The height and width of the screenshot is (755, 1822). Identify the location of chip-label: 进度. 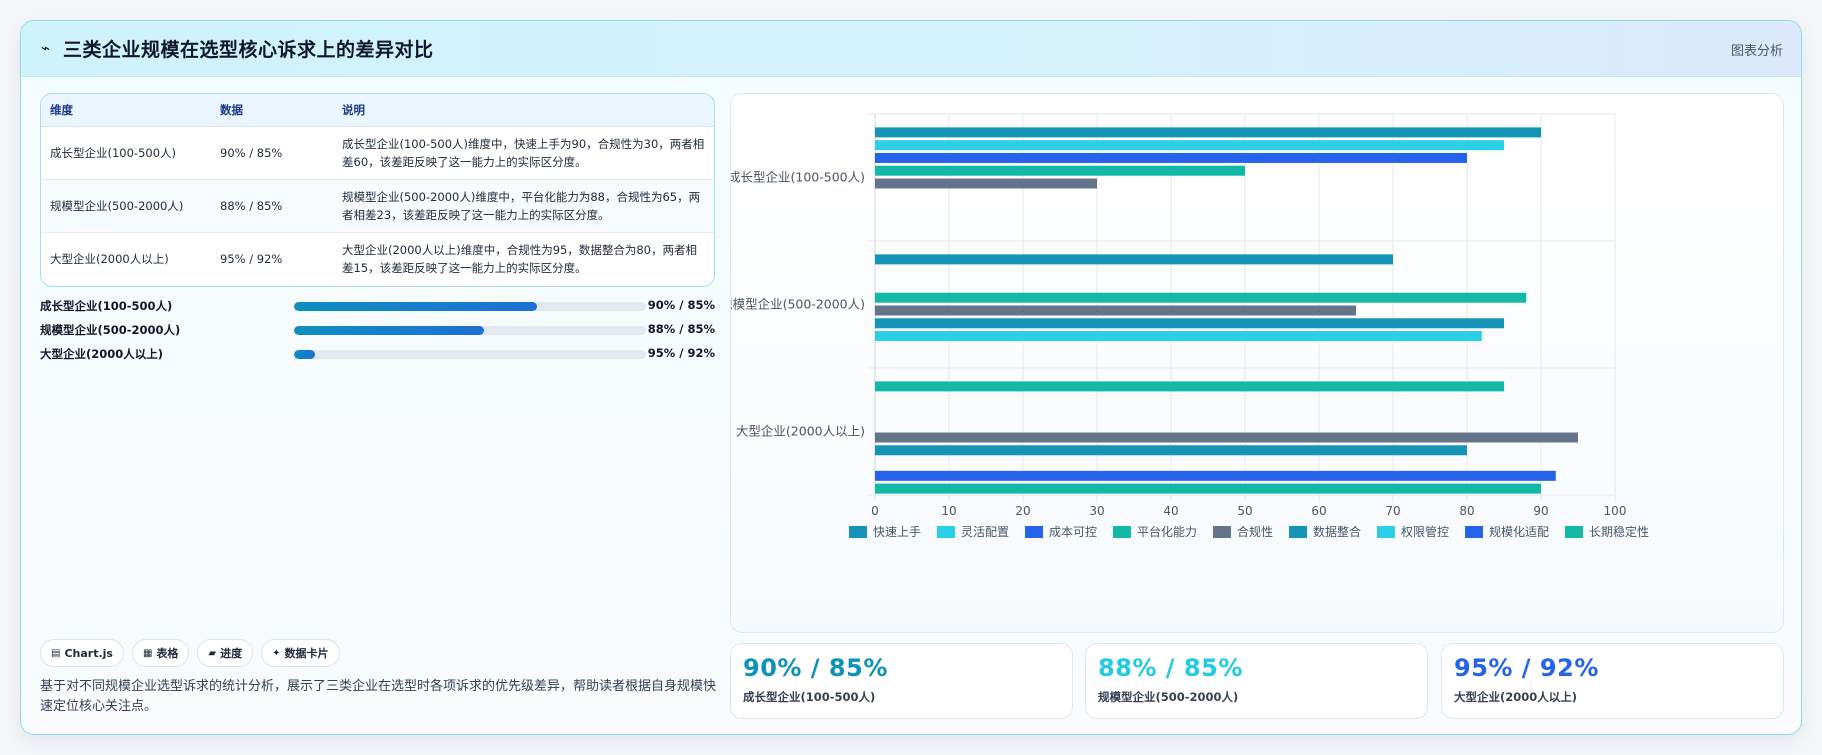
(231, 653).